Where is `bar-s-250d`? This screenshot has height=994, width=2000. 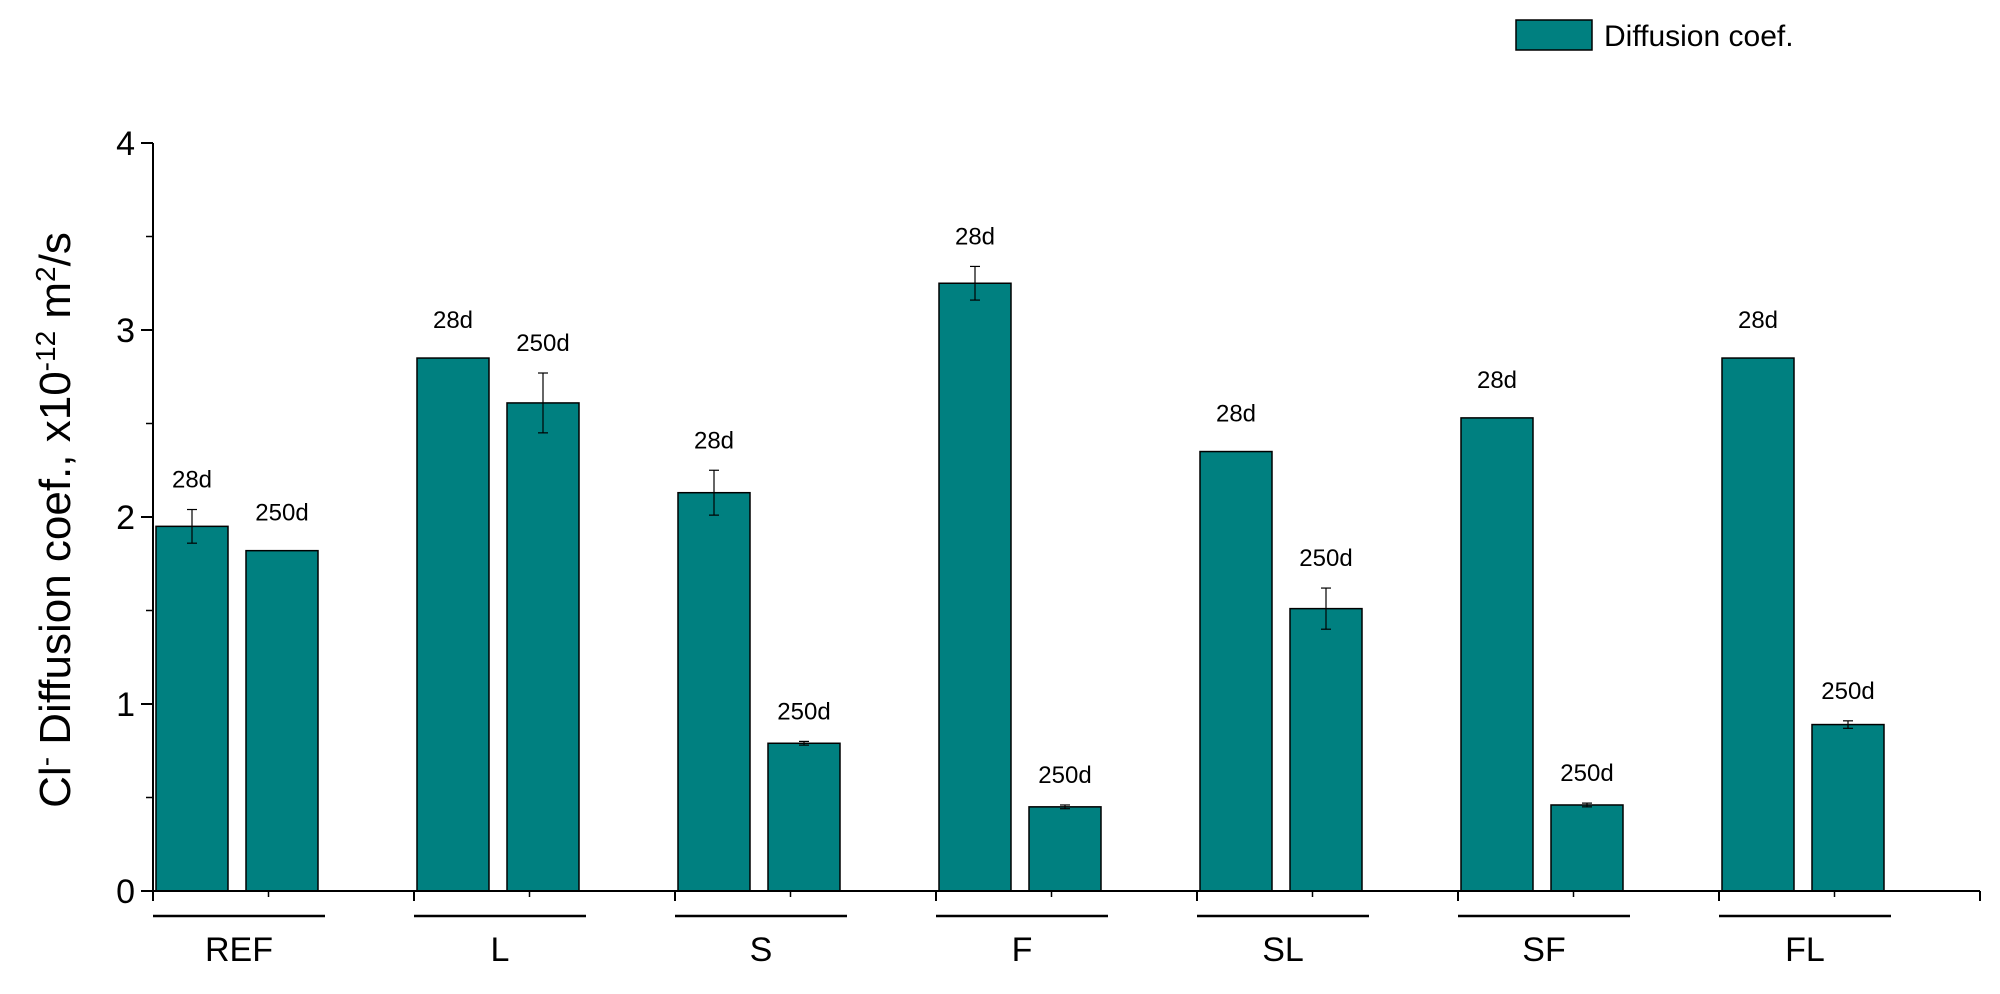 bar-s-250d is located at coordinates (804, 817).